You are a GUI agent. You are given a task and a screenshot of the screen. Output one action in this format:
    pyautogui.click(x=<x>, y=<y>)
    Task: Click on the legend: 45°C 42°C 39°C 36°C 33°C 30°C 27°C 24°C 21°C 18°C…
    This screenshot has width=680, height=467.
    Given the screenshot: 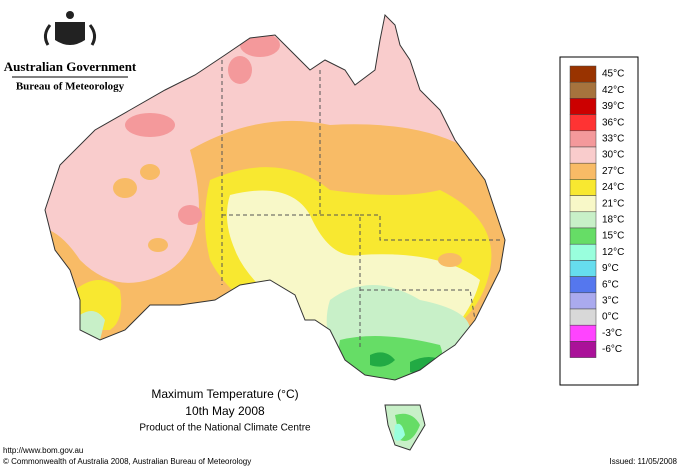 What is the action you would take?
    pyautogui.click(x=596, y=211)
    